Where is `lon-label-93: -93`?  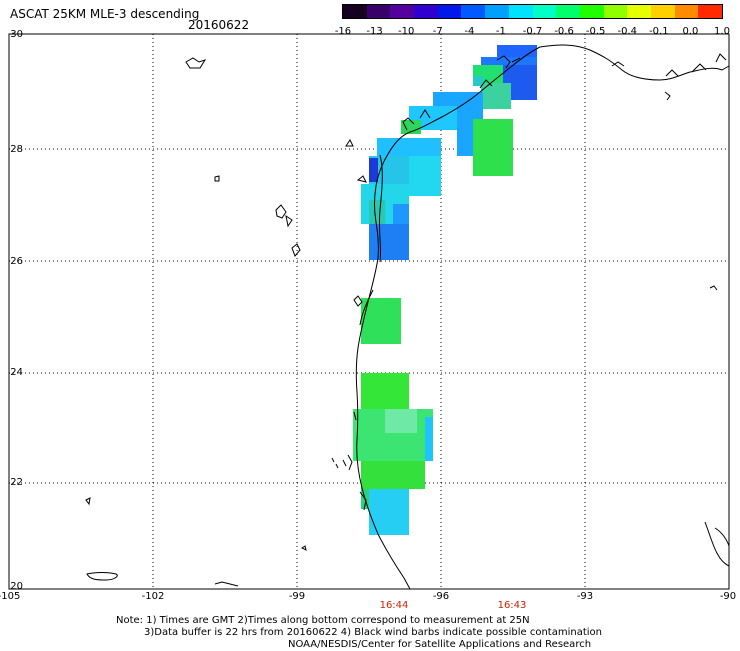 lon-label-93: -93 is located at coordinates (585, 596).